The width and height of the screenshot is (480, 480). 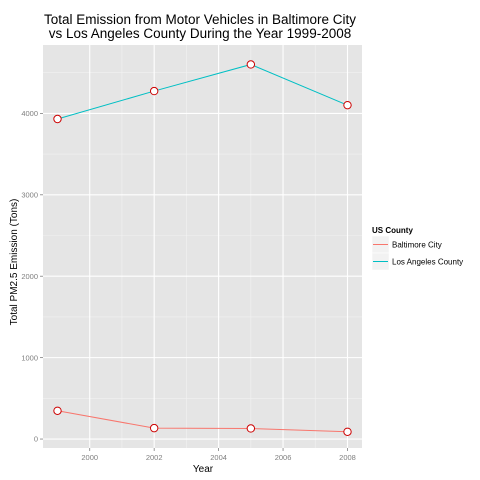 I want to click on y-tick-label: 4000, so click(x=29, y=113).